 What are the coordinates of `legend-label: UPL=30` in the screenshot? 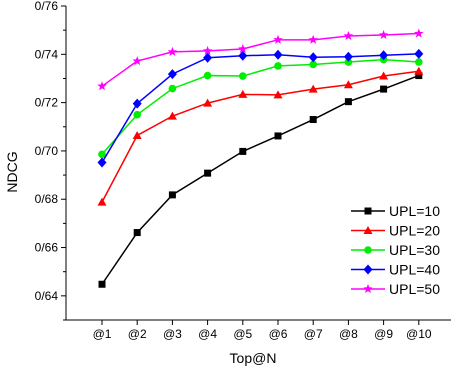 It's located at (414, 250).